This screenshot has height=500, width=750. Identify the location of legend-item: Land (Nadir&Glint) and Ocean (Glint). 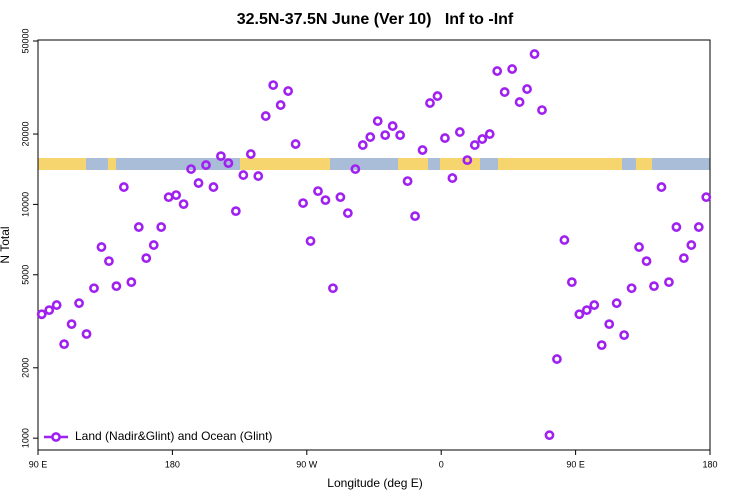
(158, 436).